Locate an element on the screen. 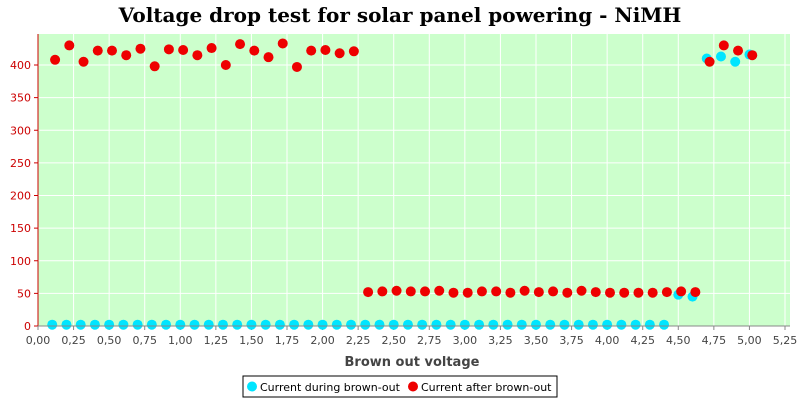  x-tick-label: 4,00 is located at coordinates (607, 340).